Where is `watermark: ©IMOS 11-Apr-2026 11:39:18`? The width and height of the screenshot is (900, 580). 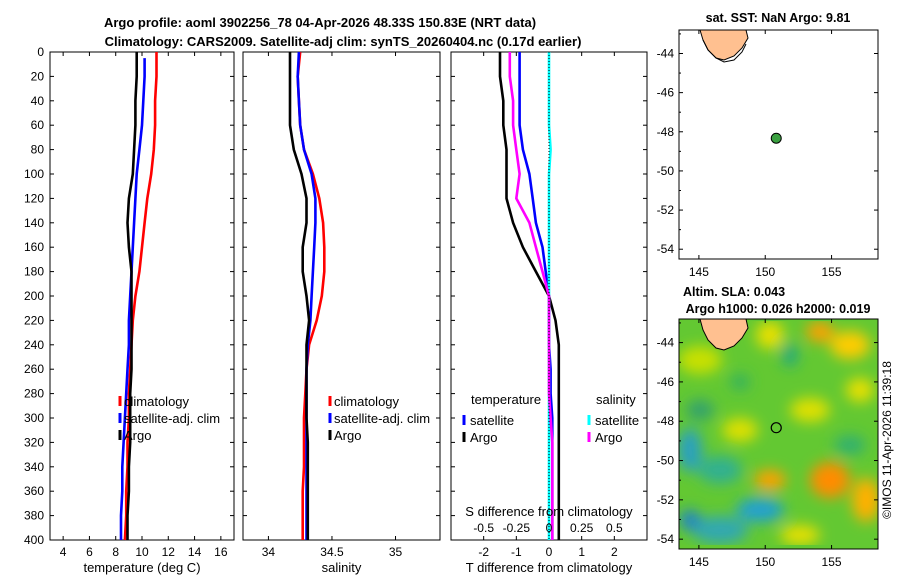
watermark: ©IMOS 11-Apr-2026 11:39:18 is located at coordinates (887, 440).